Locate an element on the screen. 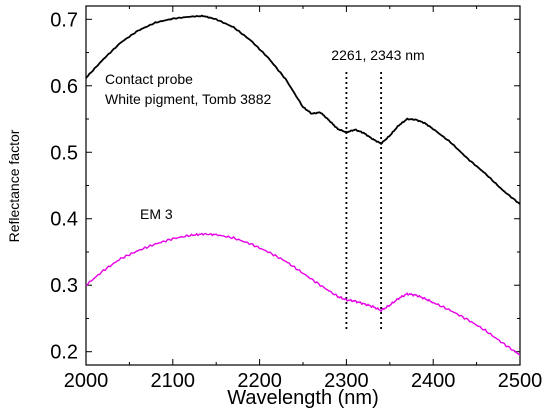 The image size is (550, 416). em3-label: EM 3 is located at coordinates (156, 214).